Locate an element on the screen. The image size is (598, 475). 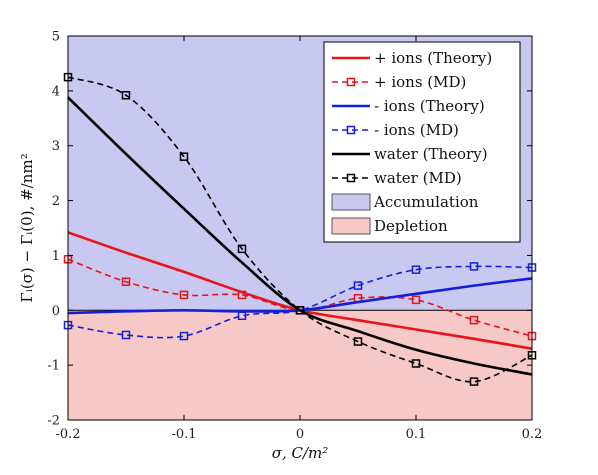
legend-label: - ions (Theory) is located at coordinates (429, 106).